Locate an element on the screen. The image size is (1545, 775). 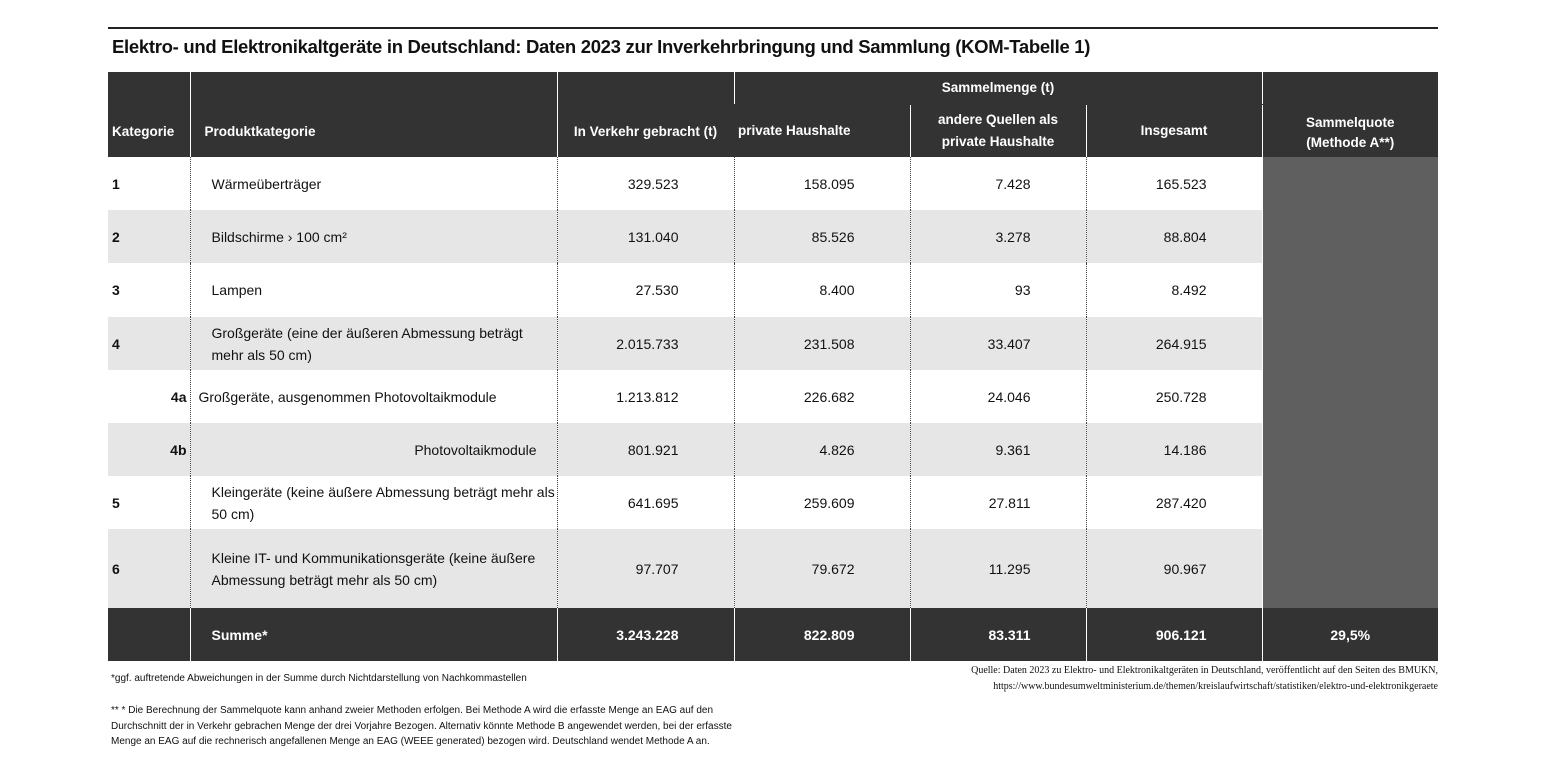
header-andere: andere Quellen als private Haushalte is located at coordinates (997, 130).